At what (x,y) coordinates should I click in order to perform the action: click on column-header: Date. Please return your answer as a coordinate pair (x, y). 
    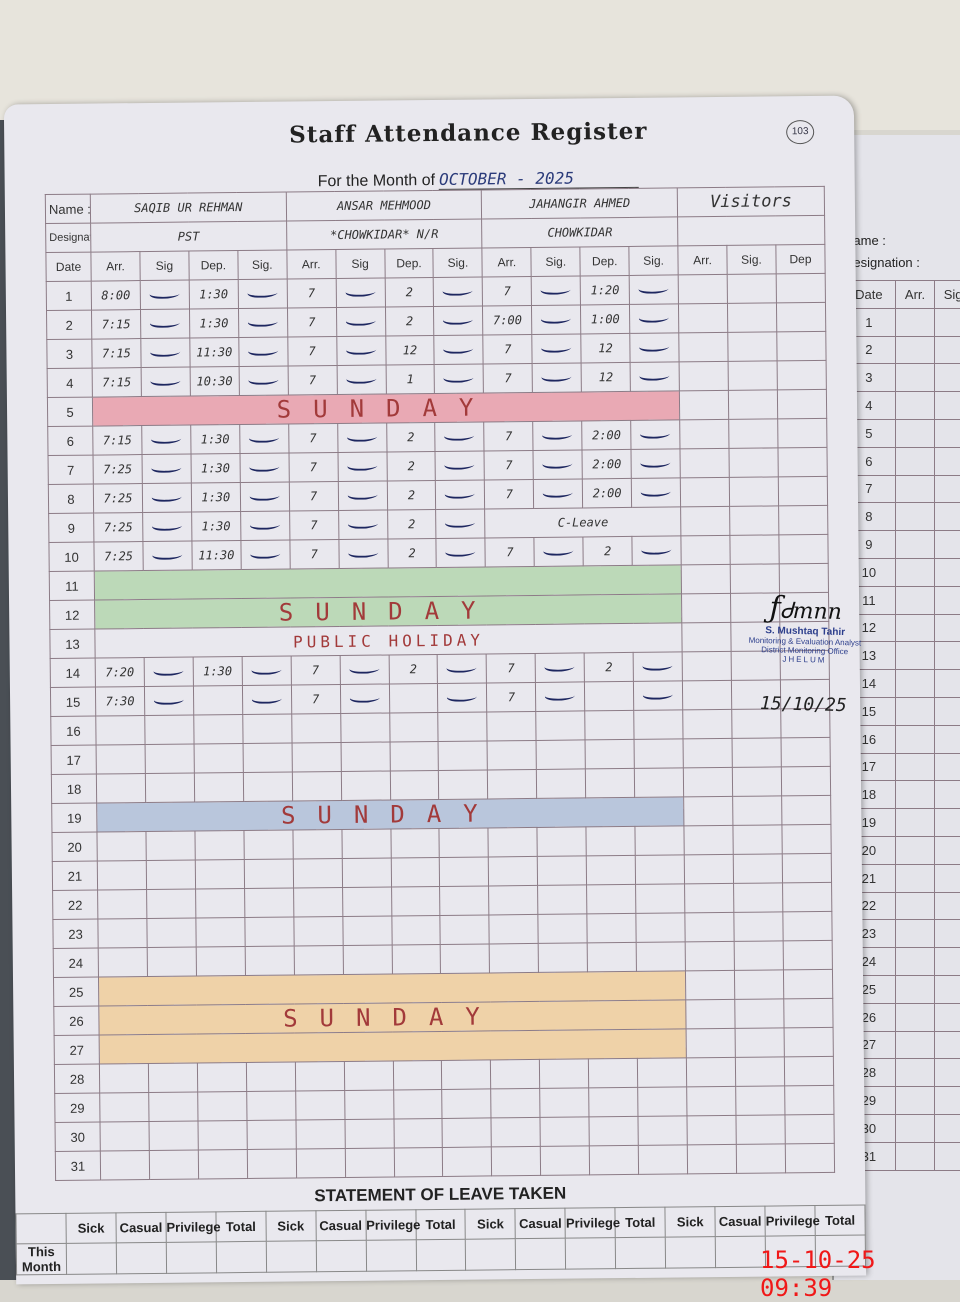
    Looking at the image, I should click on (68, 266).